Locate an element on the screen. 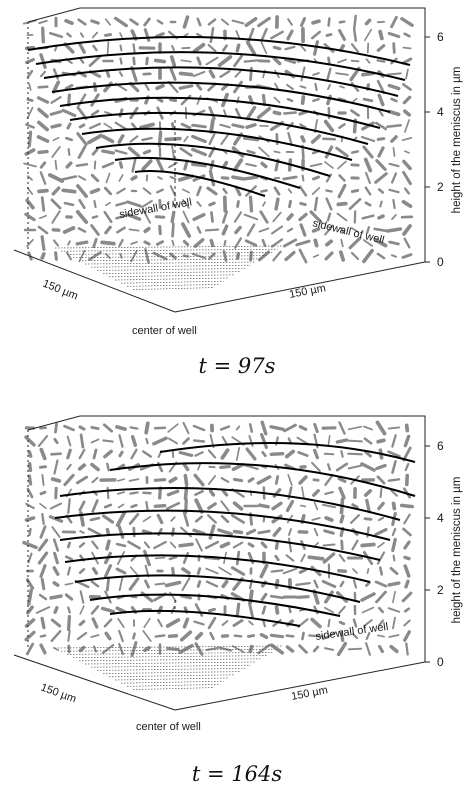  z-tick-label: 2 is located at coordinates (440, 187).